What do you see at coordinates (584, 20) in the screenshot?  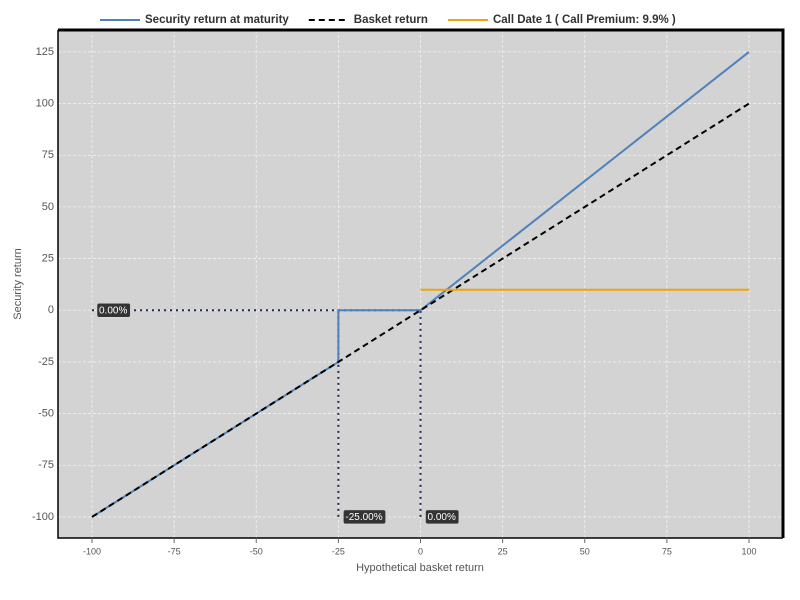 I see `legend-label: Call Date 1 ( Call Premium: 9.9% )` at bounding box center [584, 20].